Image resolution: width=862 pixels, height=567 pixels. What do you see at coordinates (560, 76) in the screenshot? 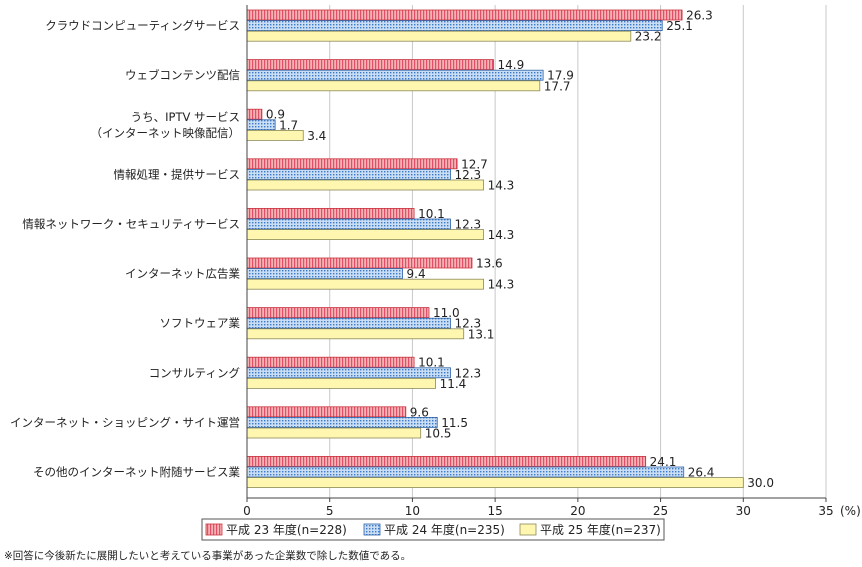
I see `value-label-1-1: 17.9` at bounding box center [560, 76].